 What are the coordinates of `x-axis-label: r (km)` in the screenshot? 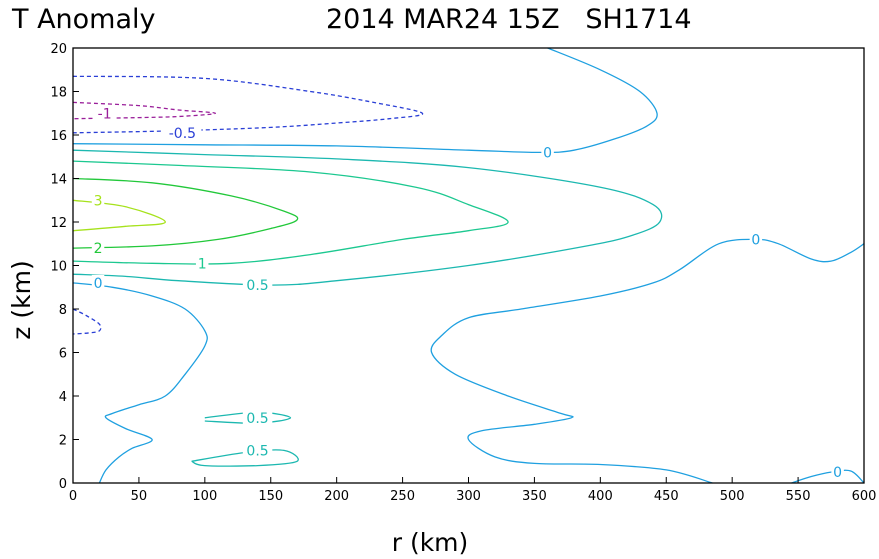 It's located at (430, 542).